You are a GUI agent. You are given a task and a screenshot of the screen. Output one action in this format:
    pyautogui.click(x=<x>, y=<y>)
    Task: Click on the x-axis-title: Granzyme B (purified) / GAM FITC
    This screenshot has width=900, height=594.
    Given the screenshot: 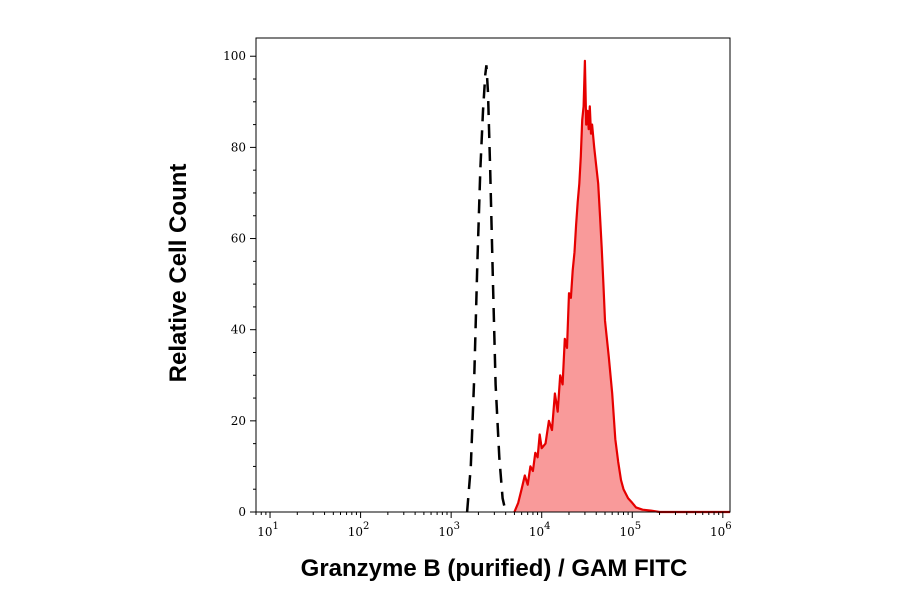 What is the action you would take?
    pyautogui.click(x=494, y=568)
    